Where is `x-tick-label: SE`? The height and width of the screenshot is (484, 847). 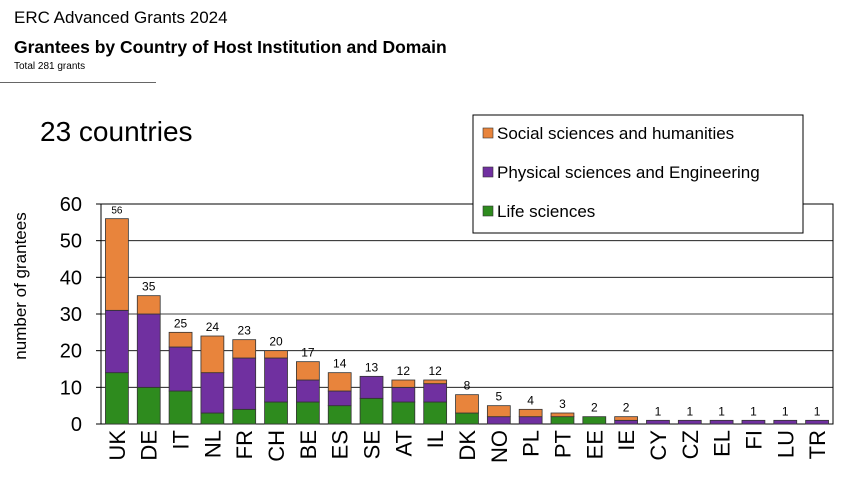
x-tick-label: SE is located at coordinates (372, 444).